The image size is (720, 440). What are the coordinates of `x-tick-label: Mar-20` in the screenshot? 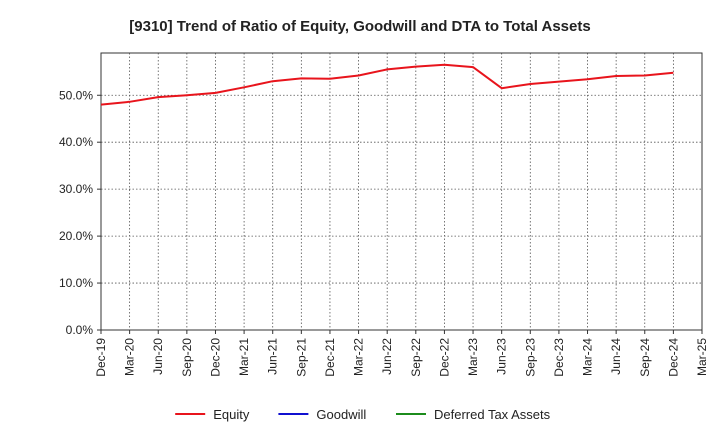 It's located at (130, 357).